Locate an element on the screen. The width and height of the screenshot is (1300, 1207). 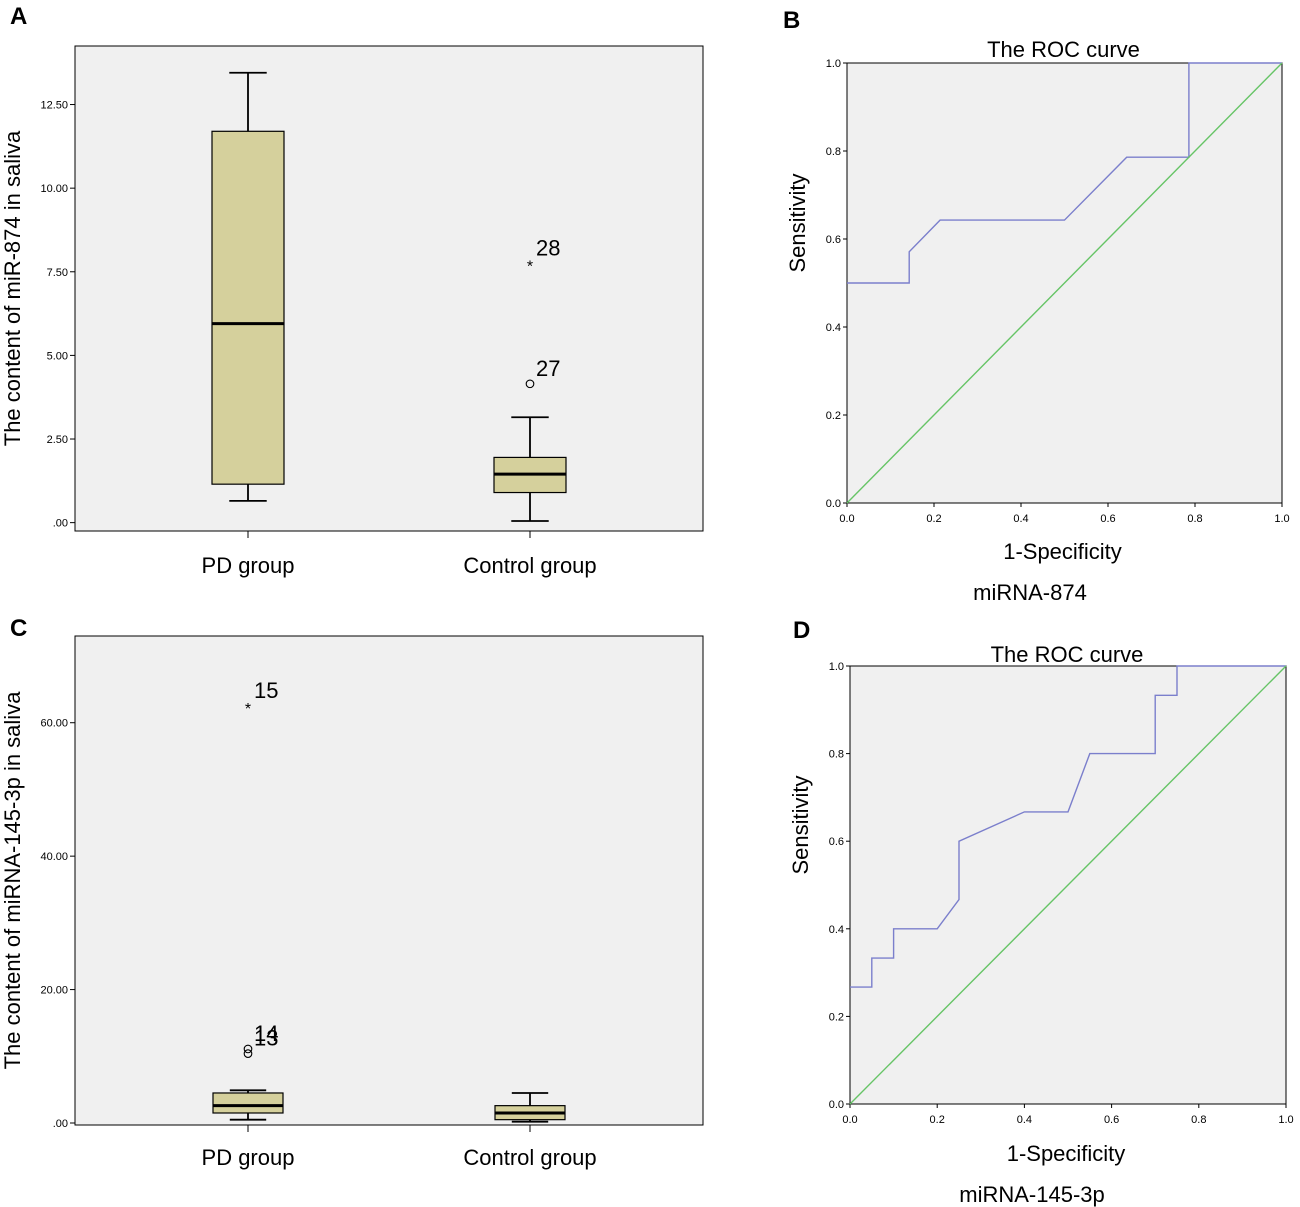
y-tick-label: 5.00 is located at coordinates (57, 356).